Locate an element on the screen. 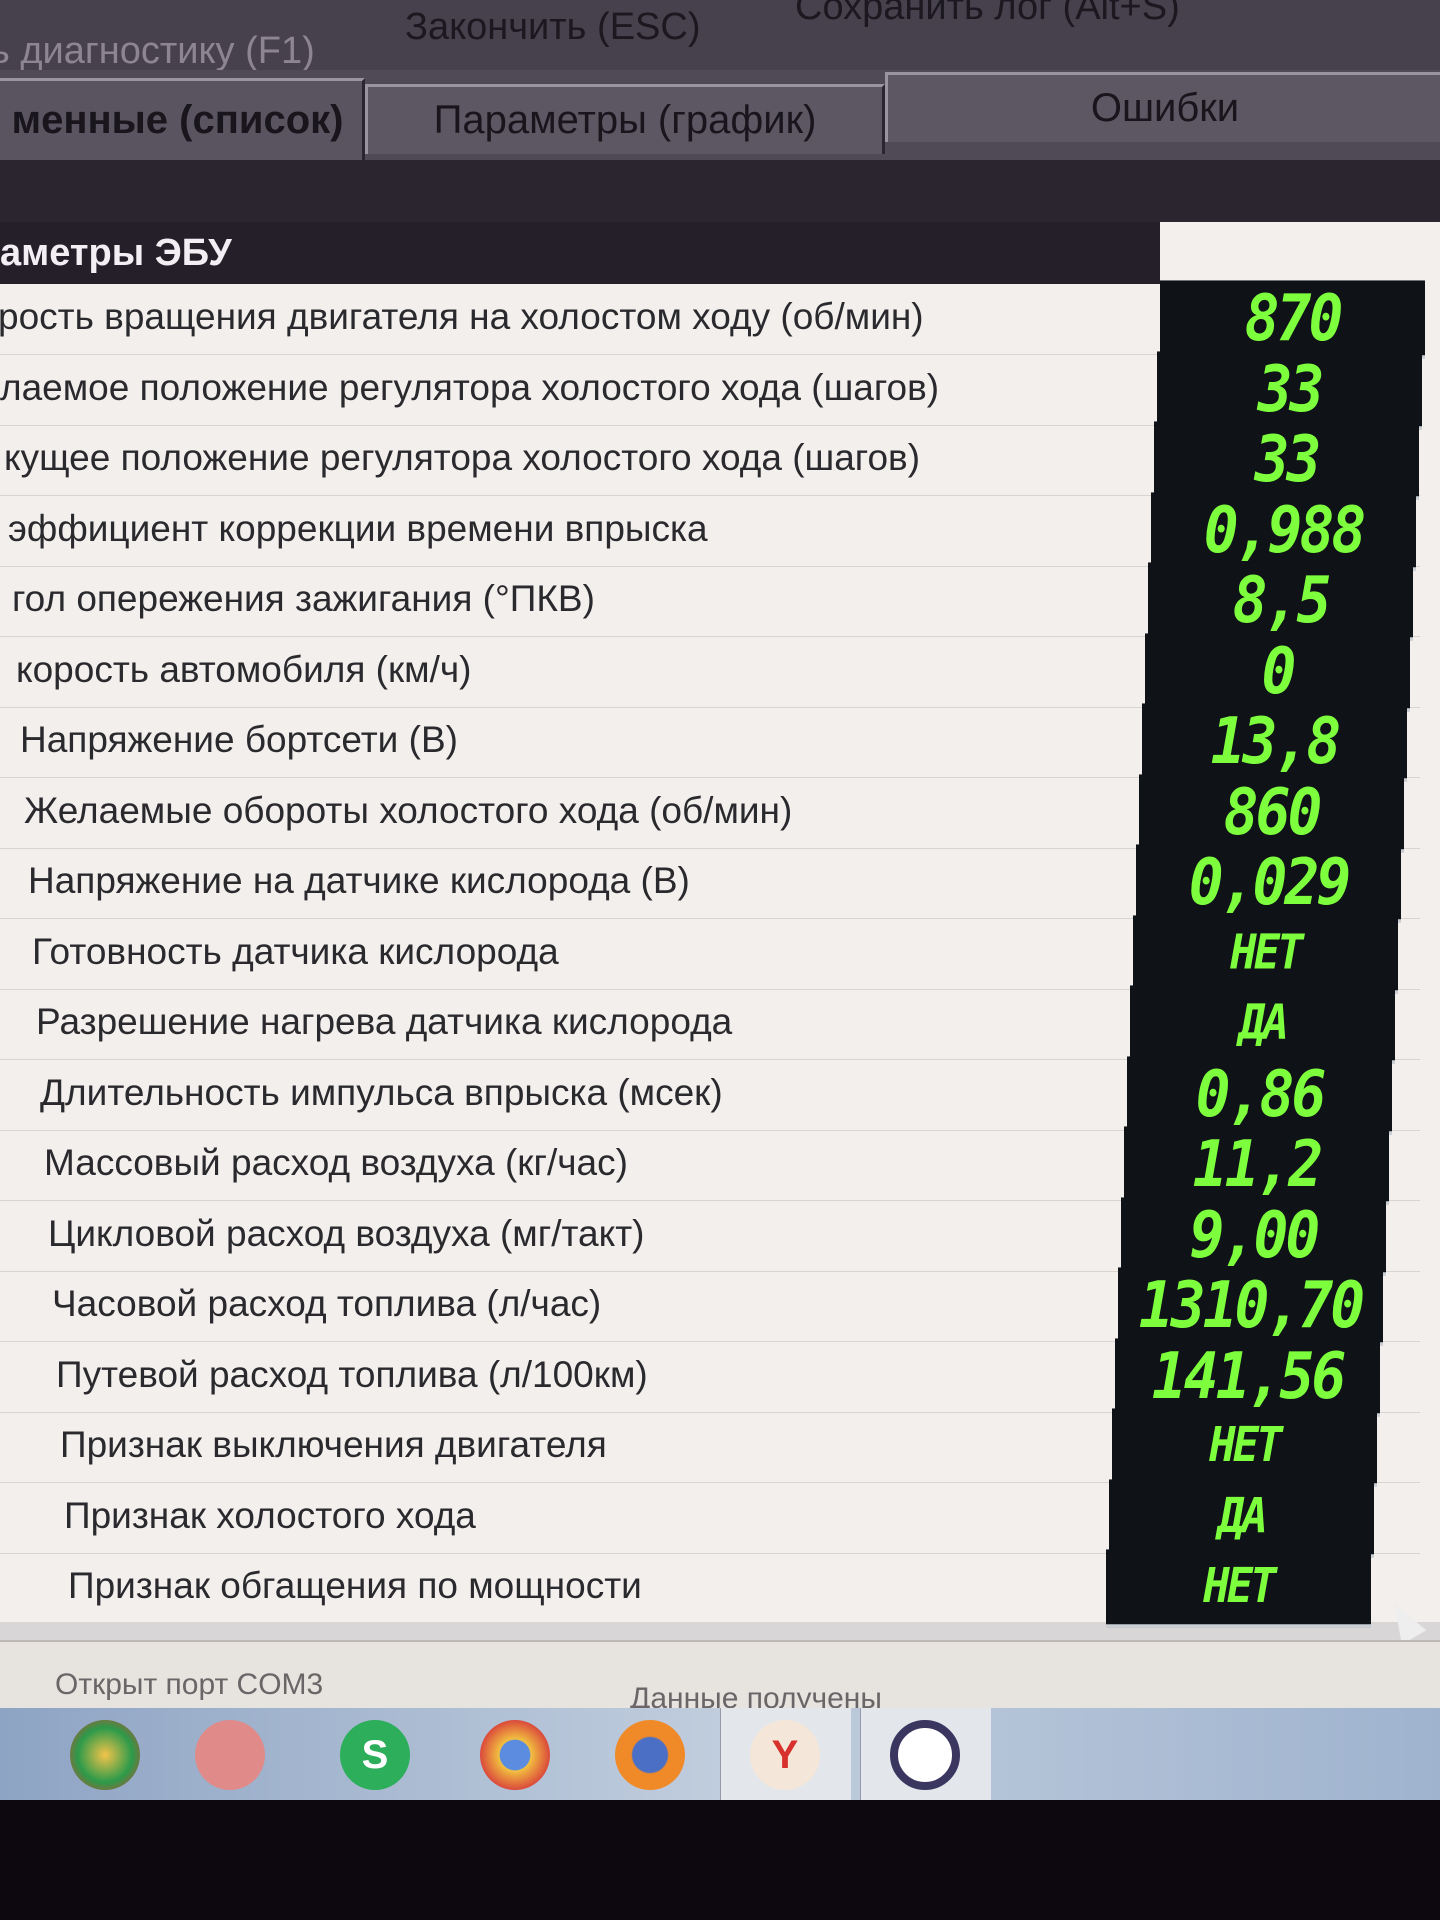  parameter-value: 0,86 is located at coordinates (1259, 1095).